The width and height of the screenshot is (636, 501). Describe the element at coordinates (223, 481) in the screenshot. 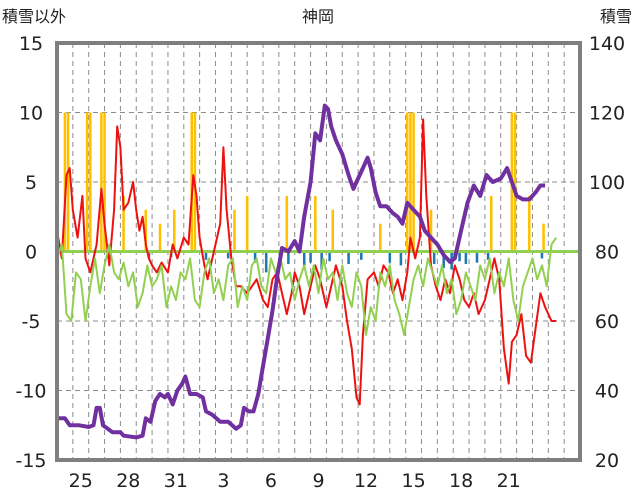

I see `x-tick-label: 3` at that location.